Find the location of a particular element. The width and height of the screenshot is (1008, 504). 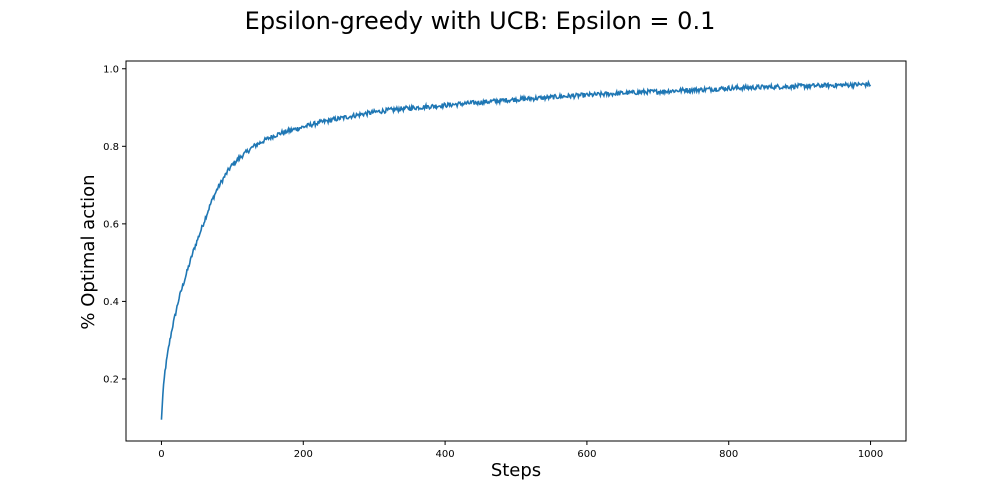

y-axis-label: % Optimal action is located at coordinates (88, 251).